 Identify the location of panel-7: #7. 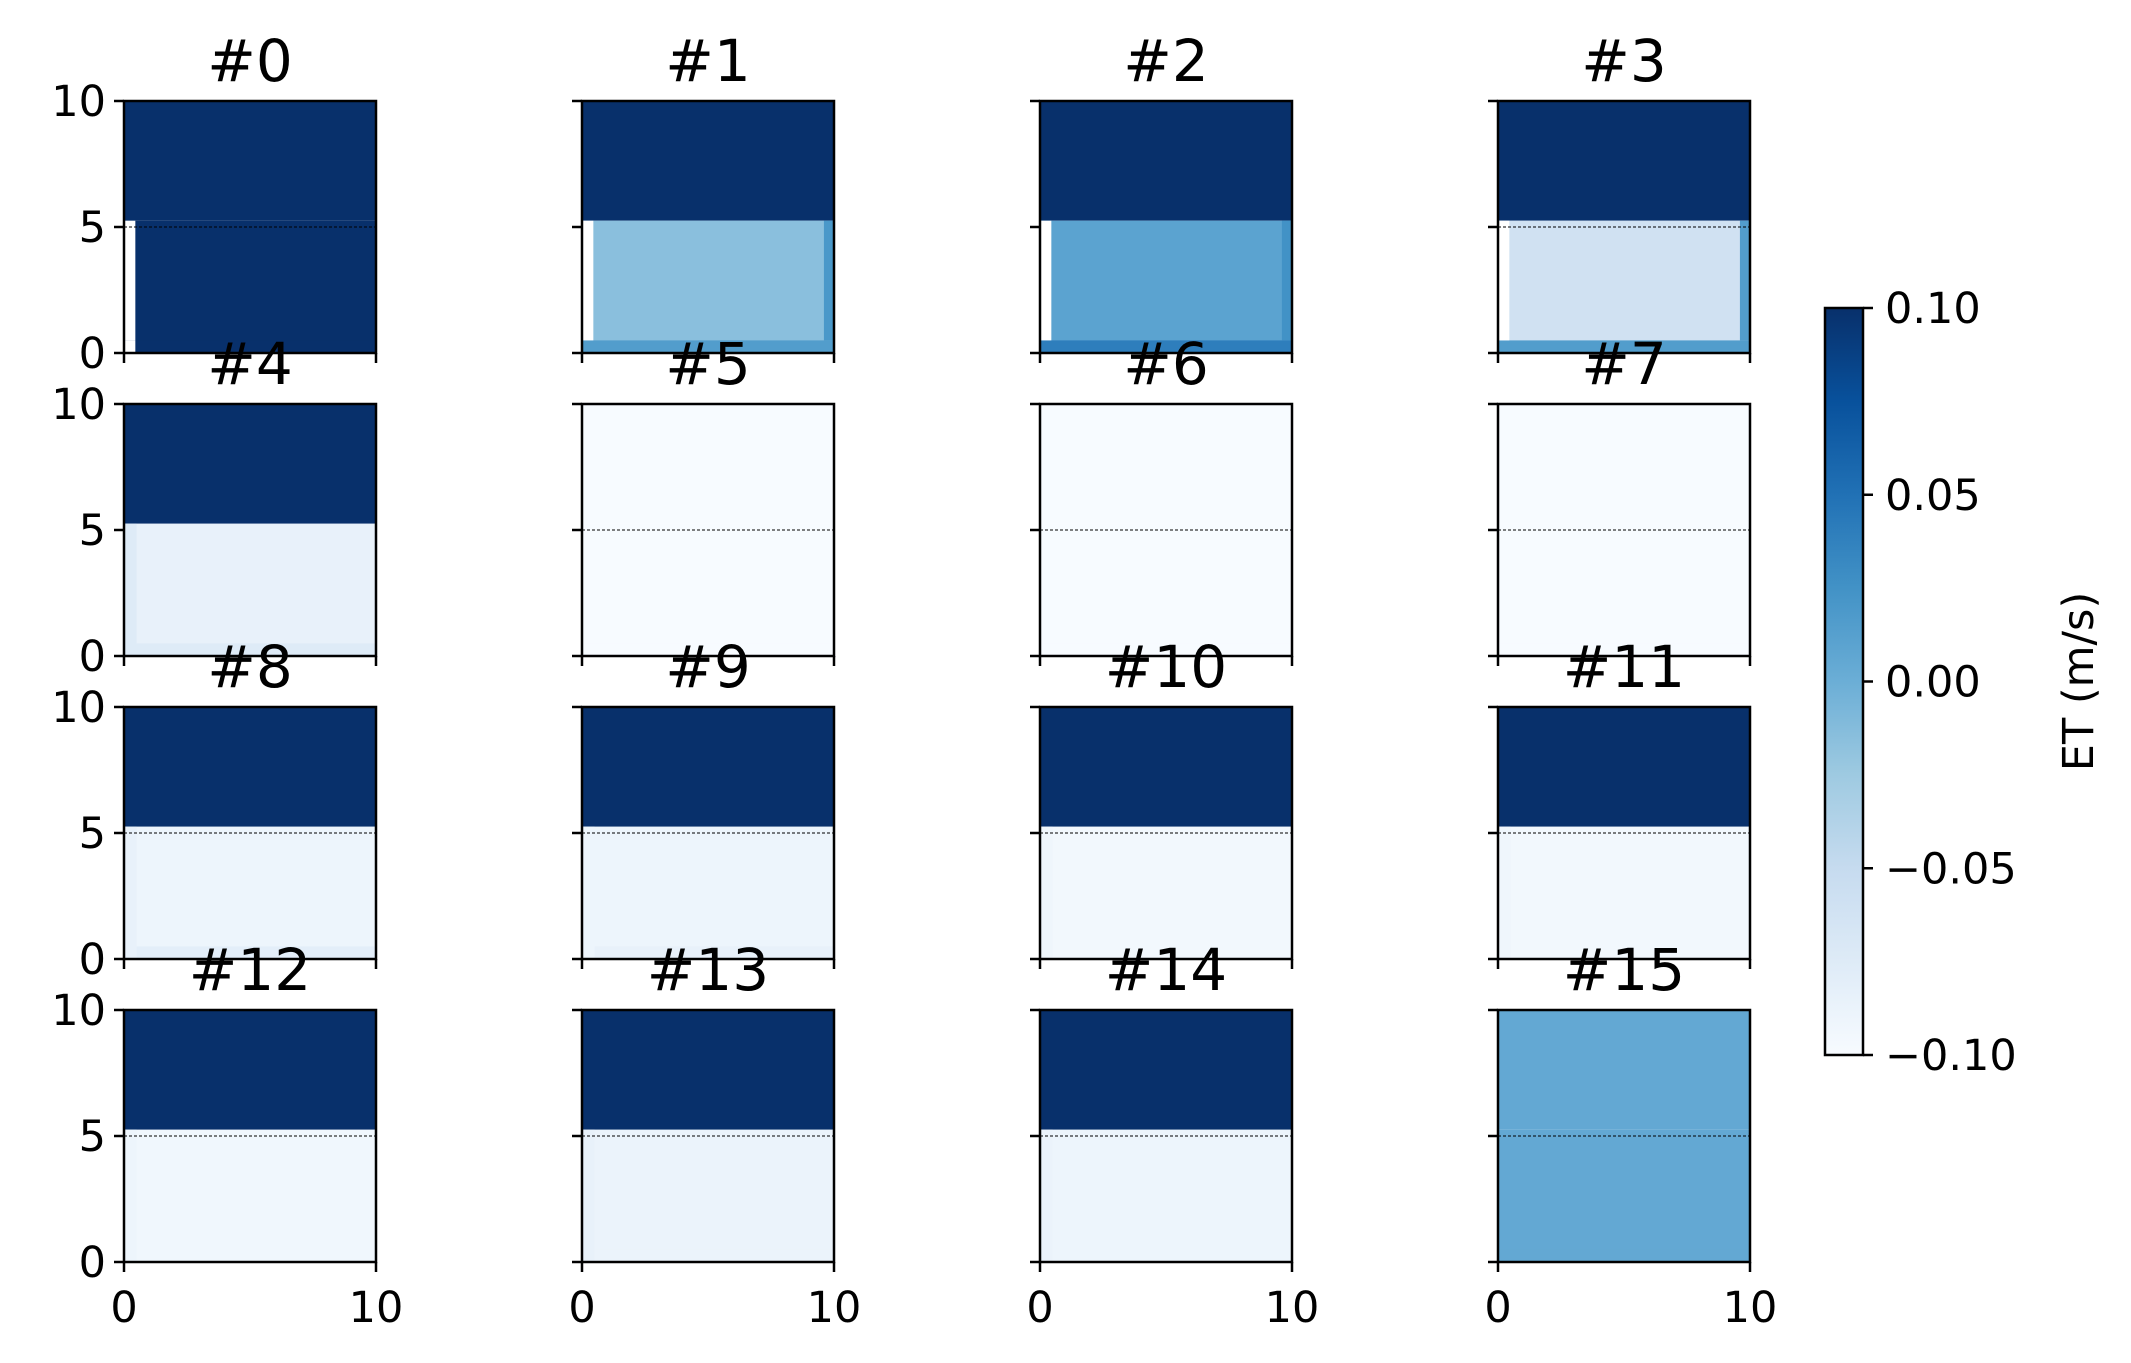
(1620, 498).